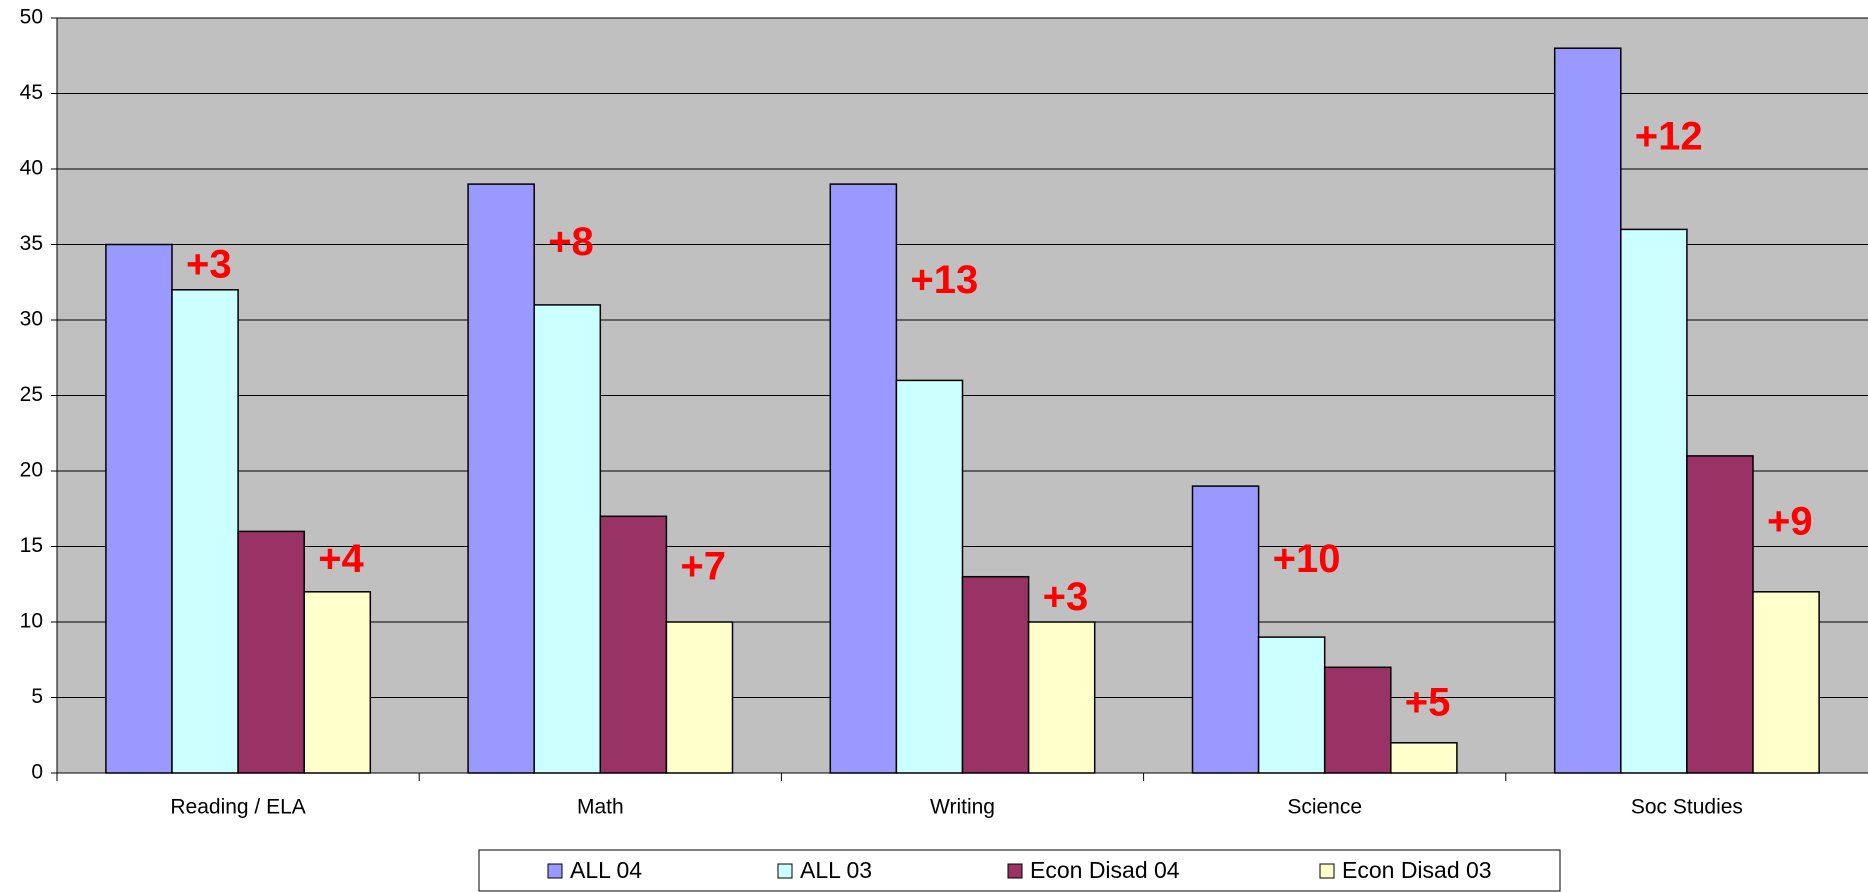 Image resolution: width=1868 pixels, height=892 pixels. I want to click on x-tick-label: Writing, so click(962, 807).